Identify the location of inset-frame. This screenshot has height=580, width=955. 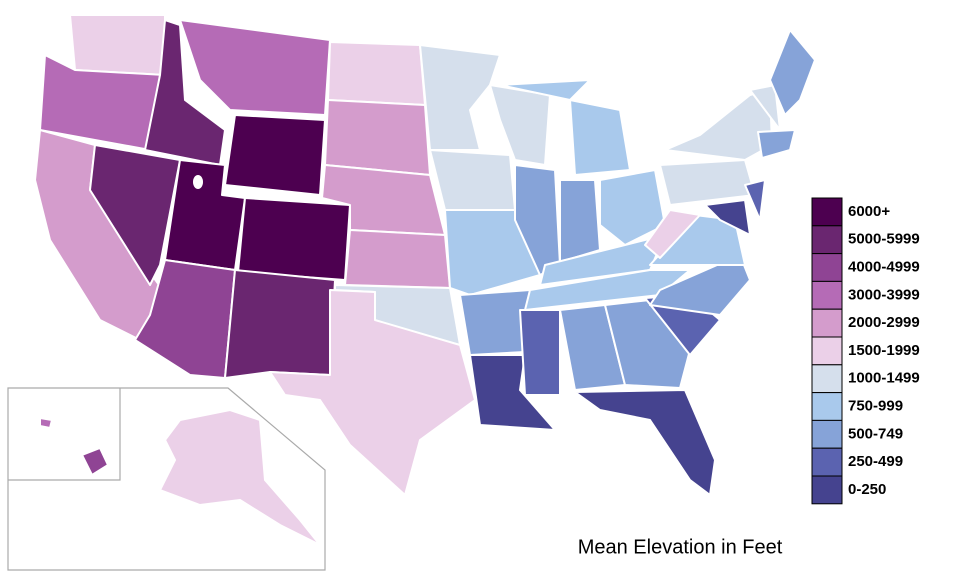
(166, 479).